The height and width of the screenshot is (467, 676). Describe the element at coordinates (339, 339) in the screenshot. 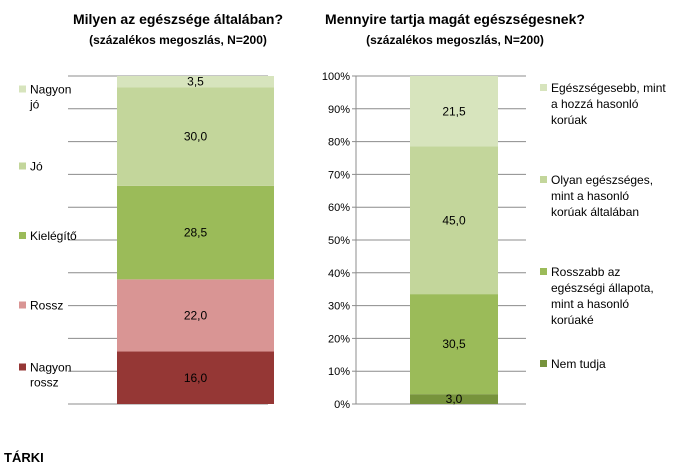

I see `y-tick-label: 20%` at that location.